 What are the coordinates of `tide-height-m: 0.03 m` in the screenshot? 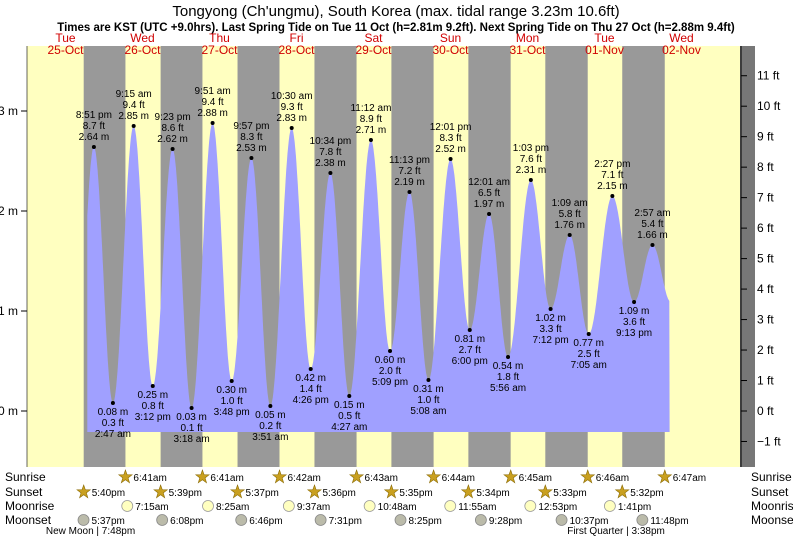 It's located at (191, 417).